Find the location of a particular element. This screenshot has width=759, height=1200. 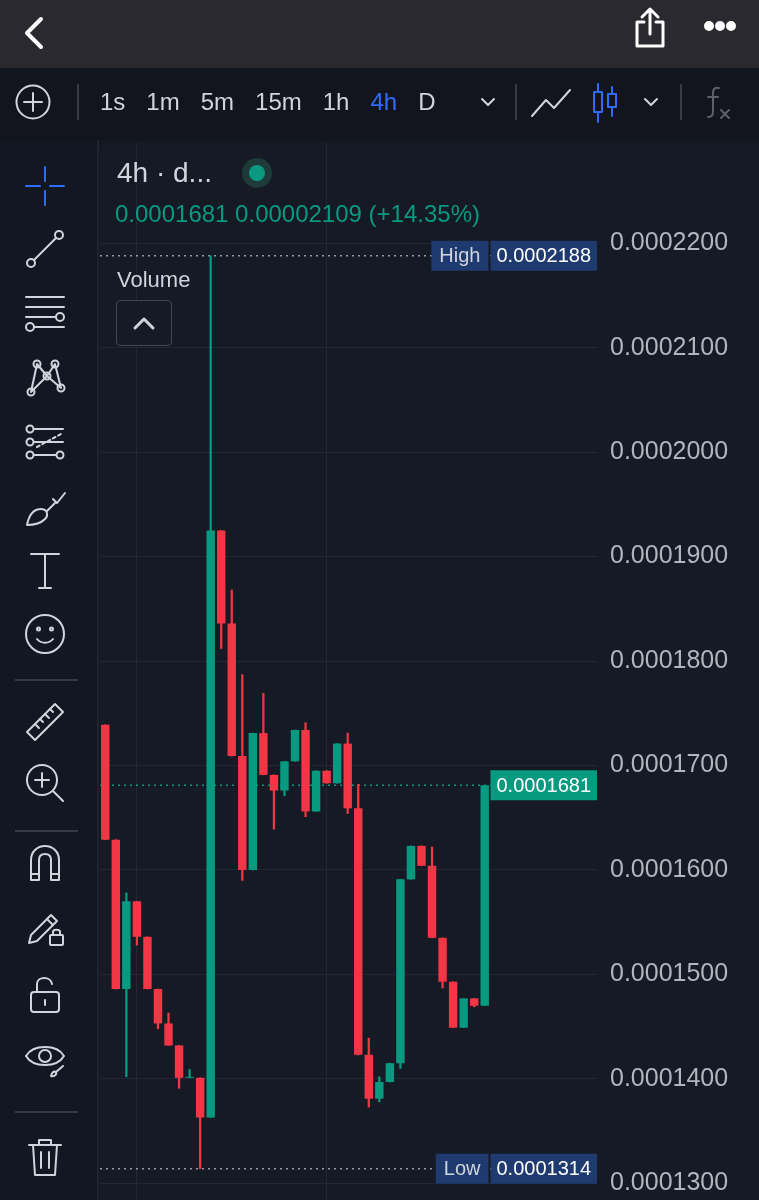

text: 15m is located at coordinates (278, 102).